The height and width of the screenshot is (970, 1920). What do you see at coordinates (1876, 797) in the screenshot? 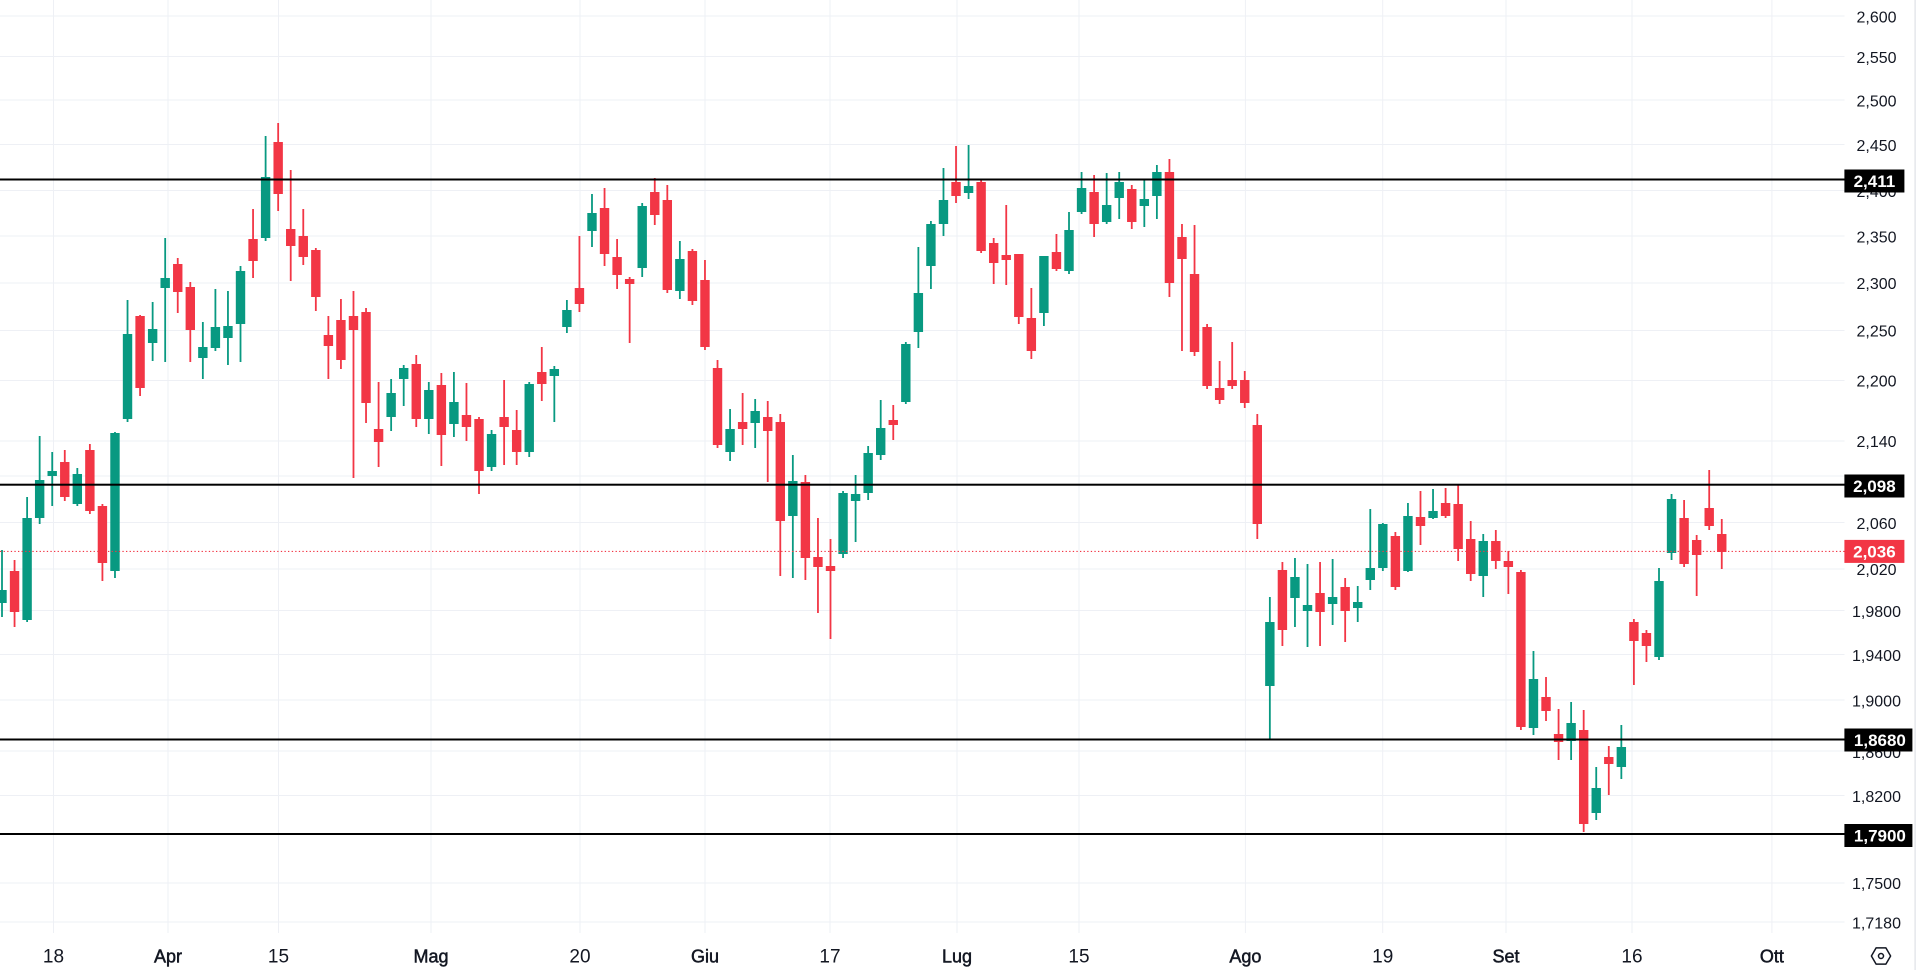
I see `svg-text: 1,8200` at bounding box center [1876, 797].